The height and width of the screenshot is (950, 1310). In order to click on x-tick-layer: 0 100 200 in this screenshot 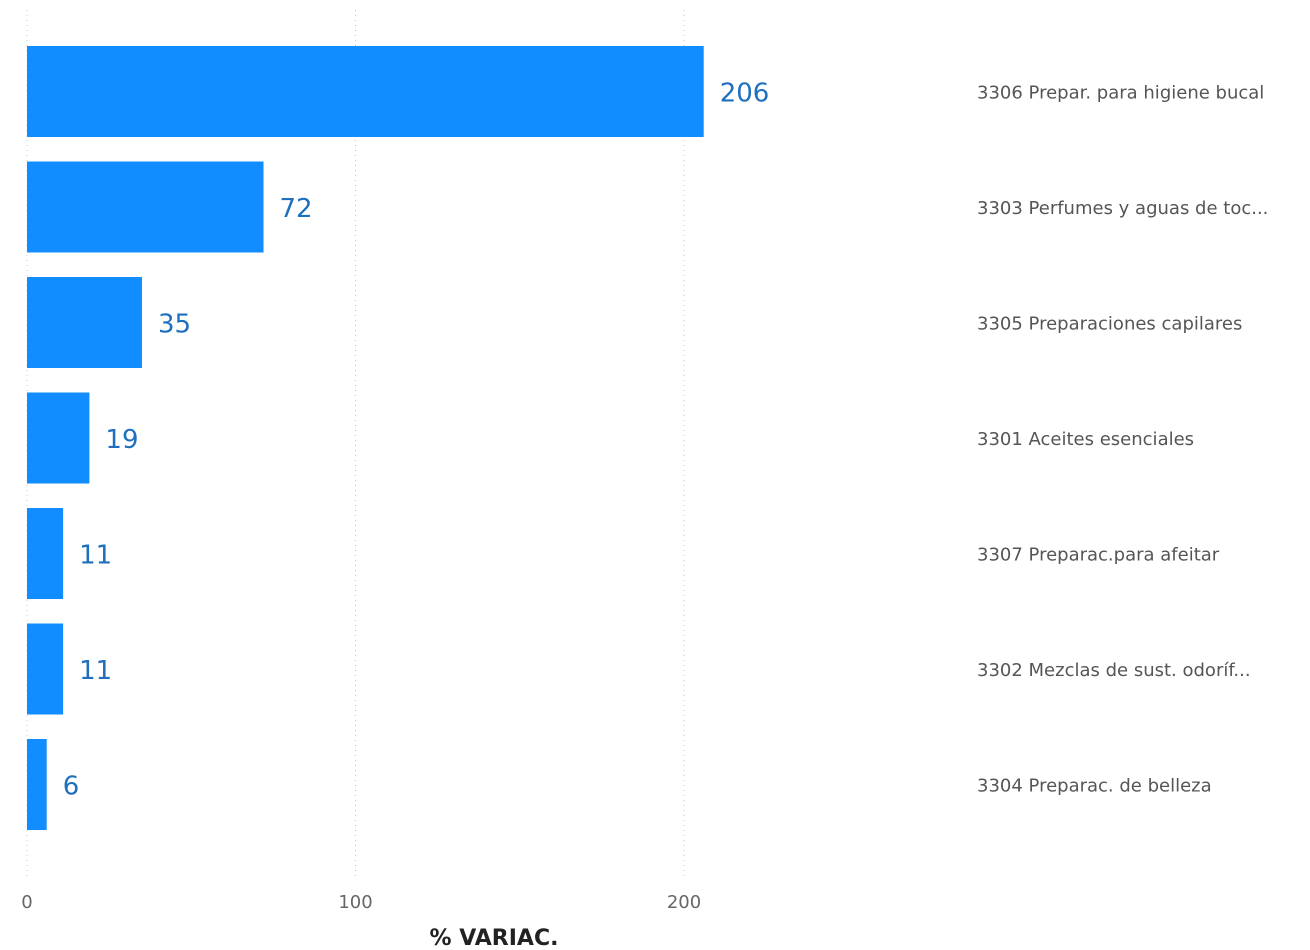, I will do `click(361, 902)`.